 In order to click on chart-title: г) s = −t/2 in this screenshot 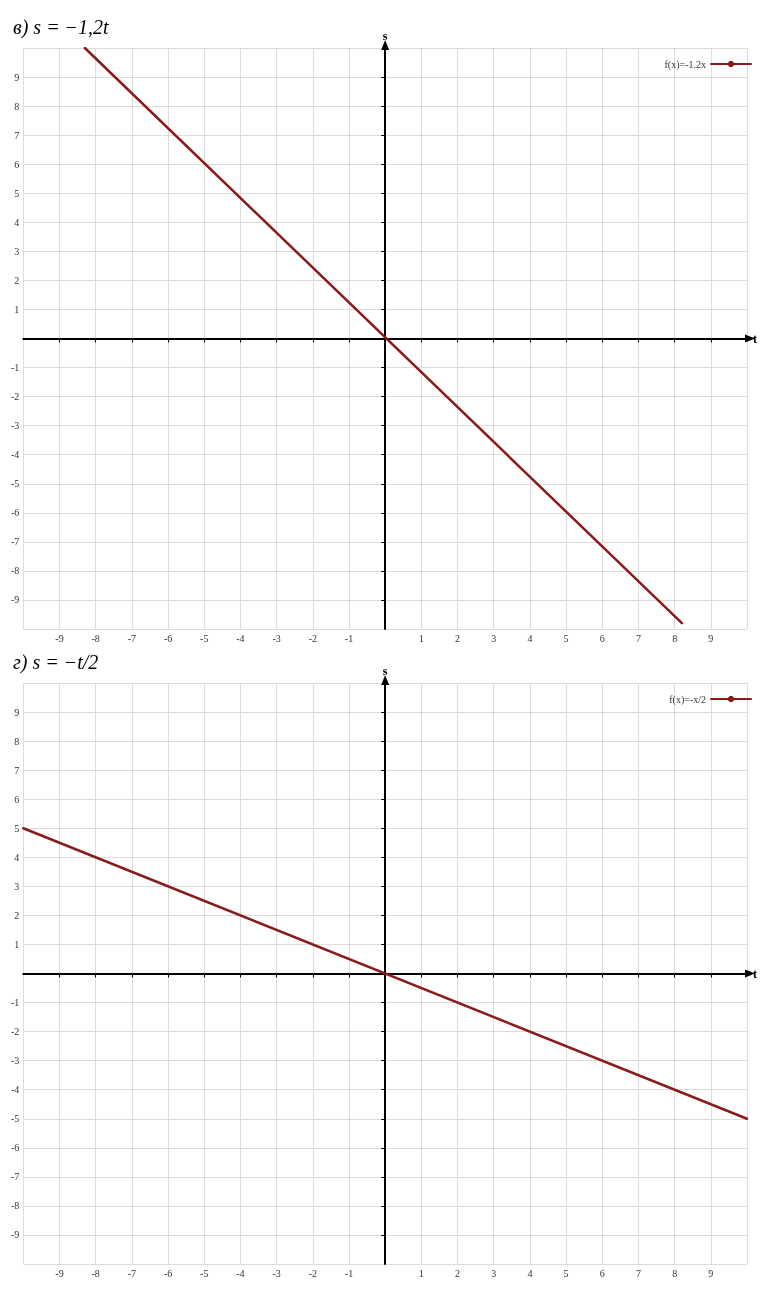, I will do `click(56, 662)`.